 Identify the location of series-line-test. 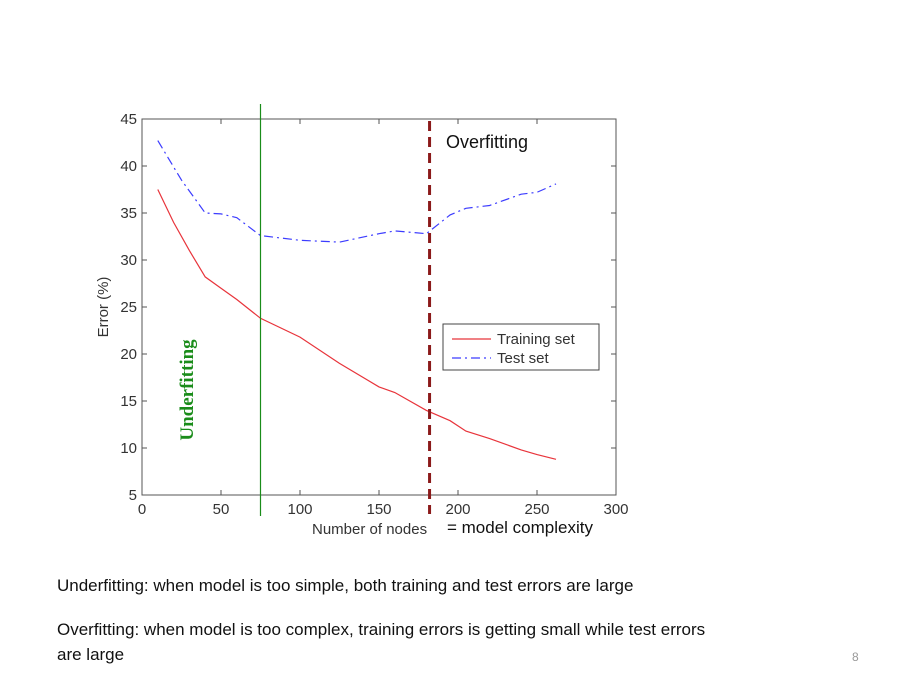
(357, 191).